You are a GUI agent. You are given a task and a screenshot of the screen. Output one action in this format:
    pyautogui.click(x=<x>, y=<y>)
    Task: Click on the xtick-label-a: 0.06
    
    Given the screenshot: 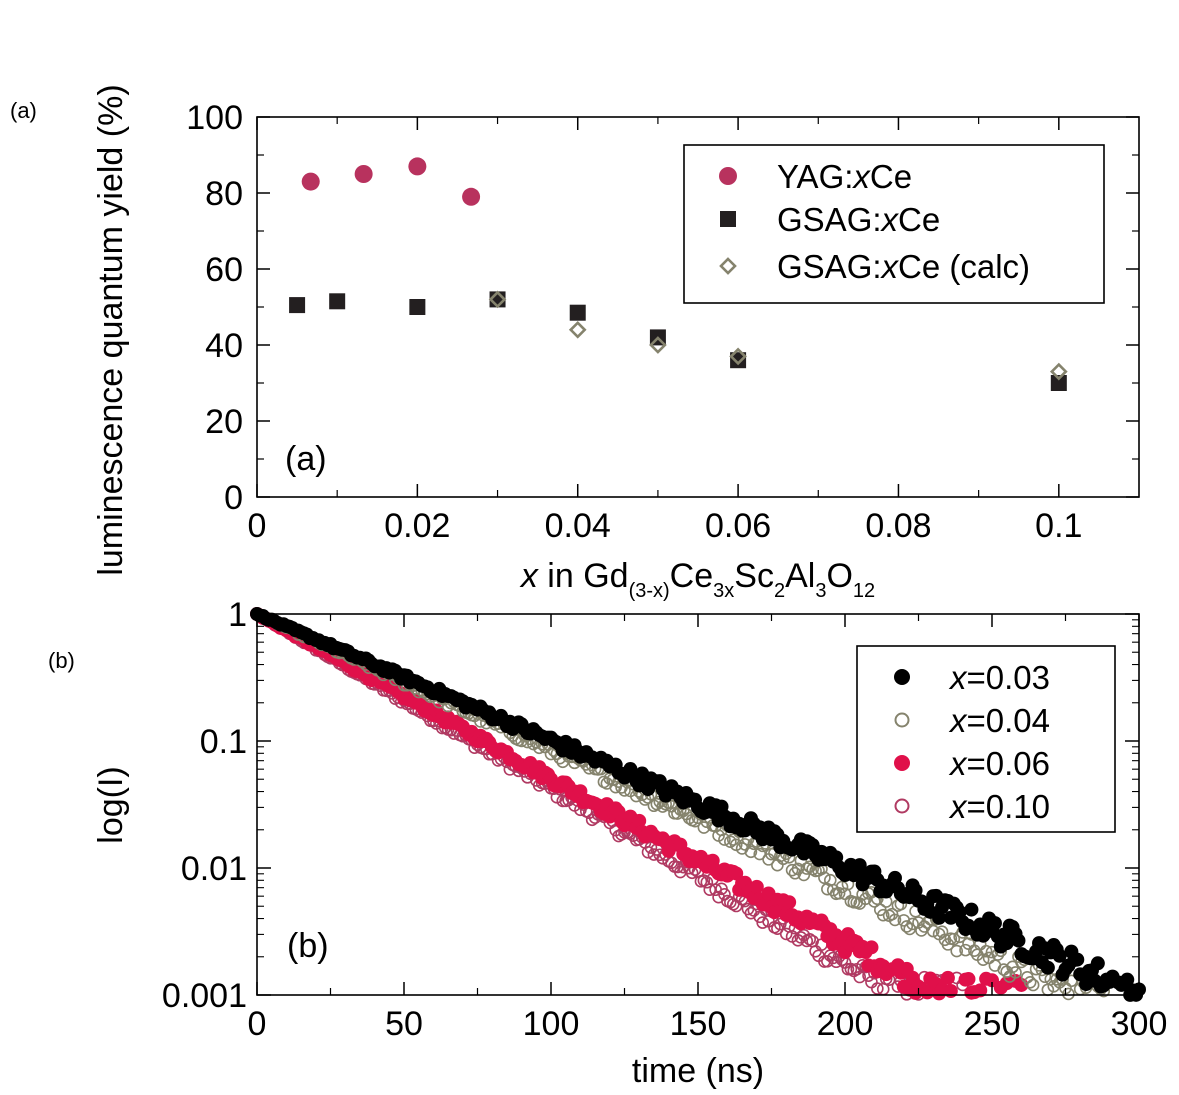 What is the action you would take?
    pyautogui.click(x=738, y=526)
    